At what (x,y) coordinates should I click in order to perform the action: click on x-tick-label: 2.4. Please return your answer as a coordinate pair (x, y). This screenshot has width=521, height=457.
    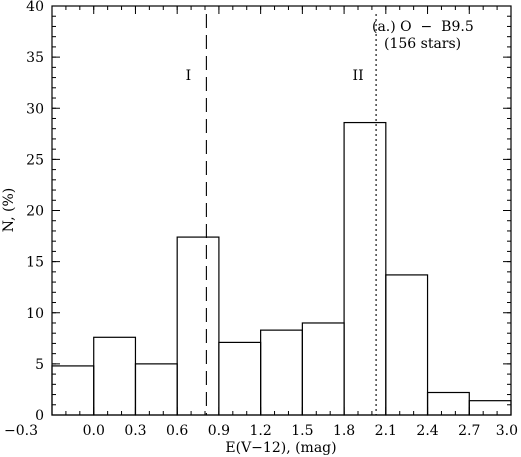
    Looking at the image, I should click on (427, 431).